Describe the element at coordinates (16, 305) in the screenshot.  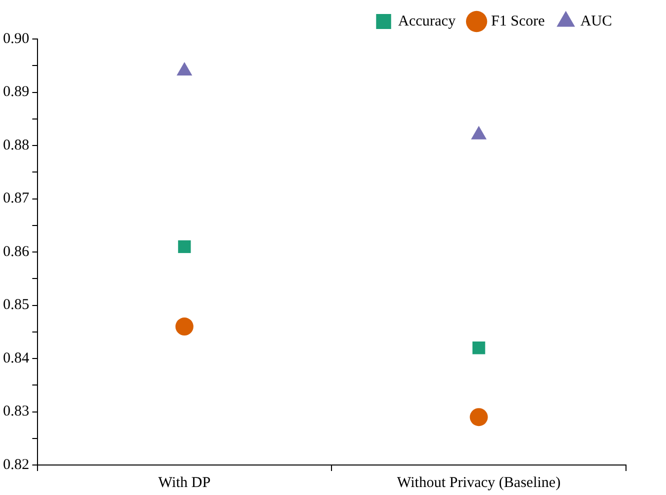
I see `y-tick-label: 0.85` at that location.